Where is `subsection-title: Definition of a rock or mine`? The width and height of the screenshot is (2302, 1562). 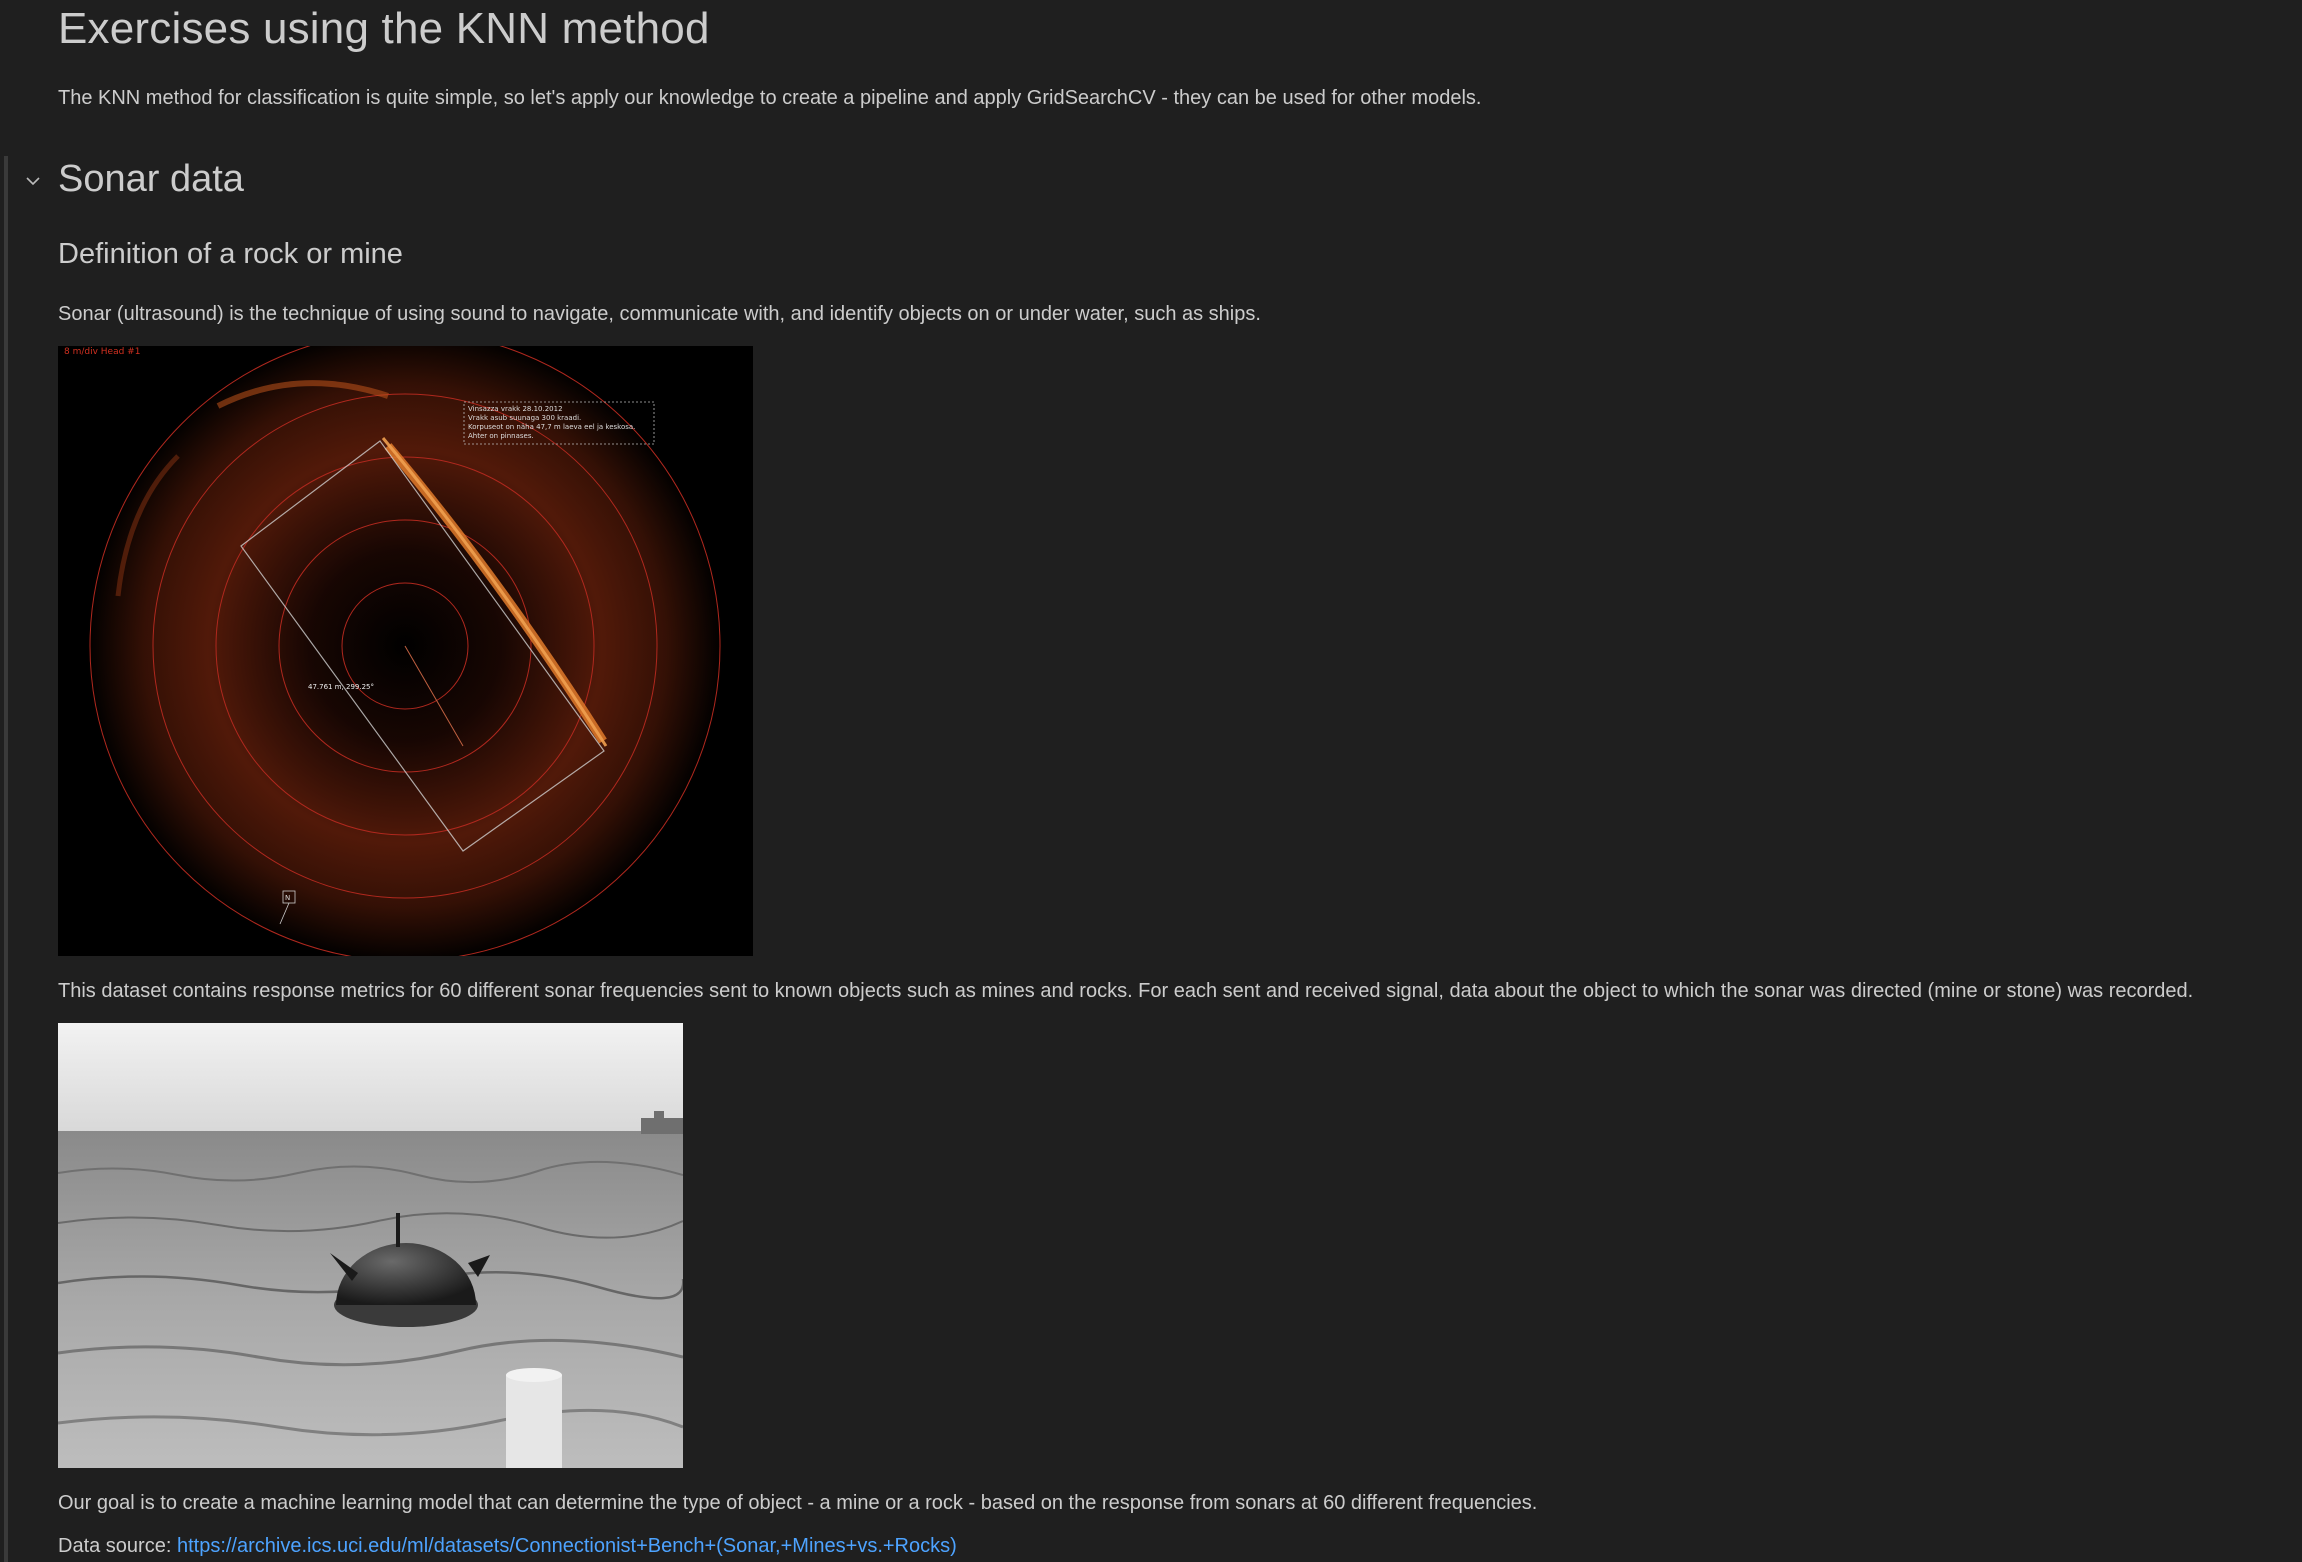
subsection-title: Definition of a rock or mine is located at coordinates (230, 254).